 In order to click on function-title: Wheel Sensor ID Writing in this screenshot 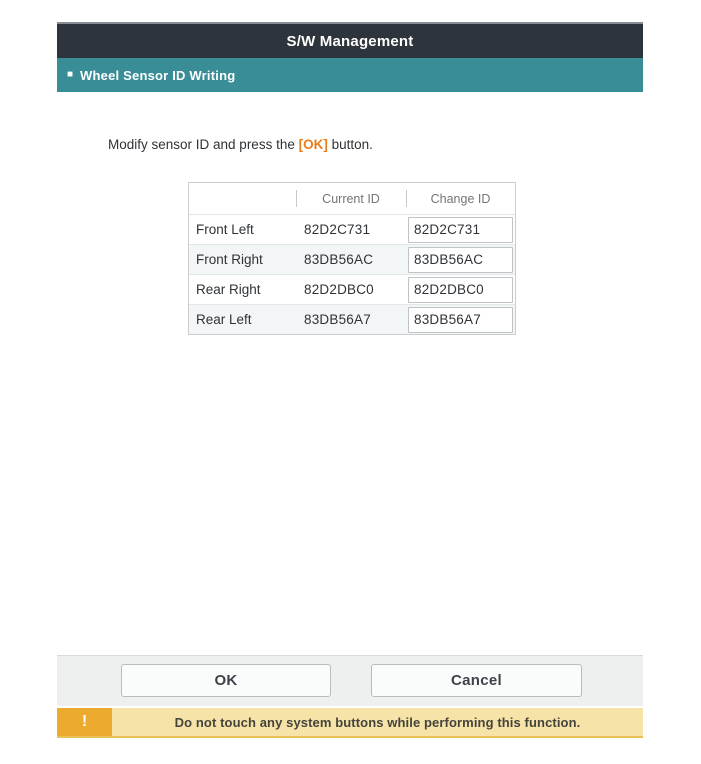, I will do `click(158, 75)`.